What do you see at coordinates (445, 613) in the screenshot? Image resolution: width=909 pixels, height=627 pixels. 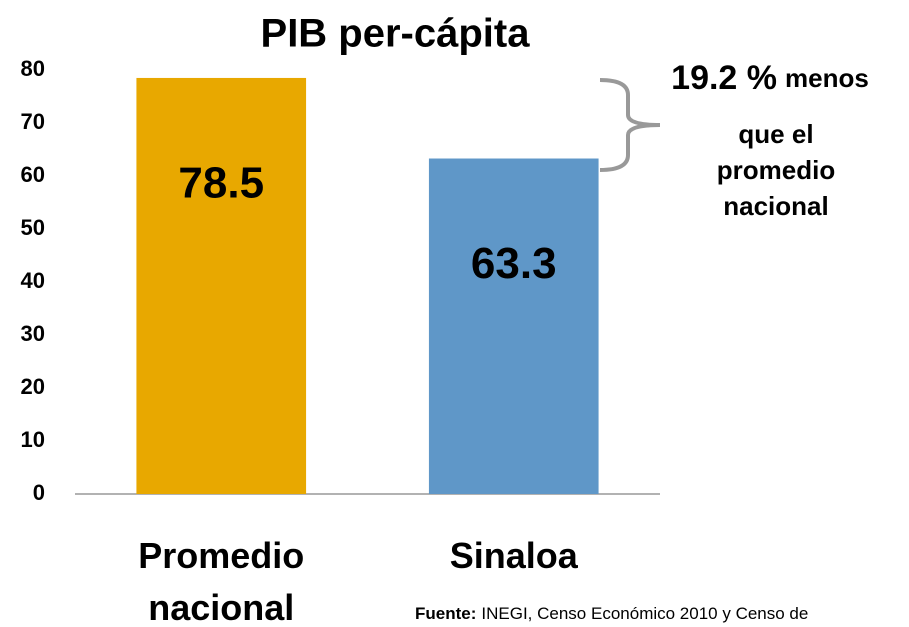 I see `source-label: Fuente:` at bounding box center [445, 613].